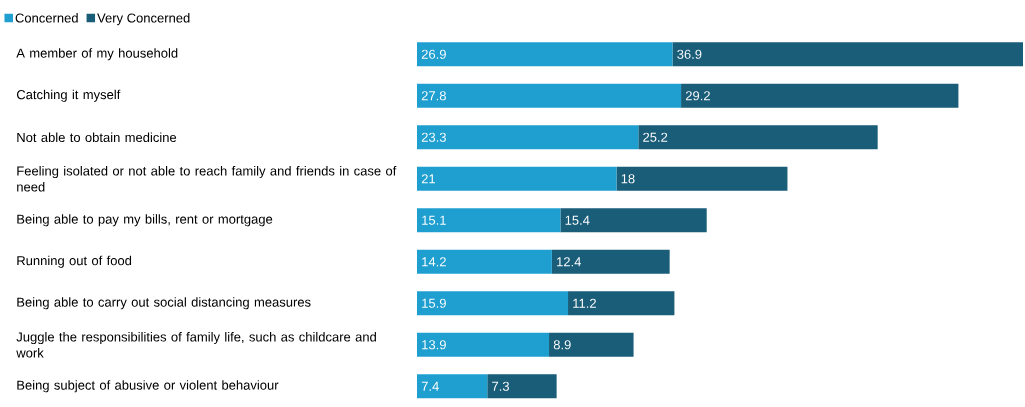  I want to click on data-label: 11.2, so click(584, 303).